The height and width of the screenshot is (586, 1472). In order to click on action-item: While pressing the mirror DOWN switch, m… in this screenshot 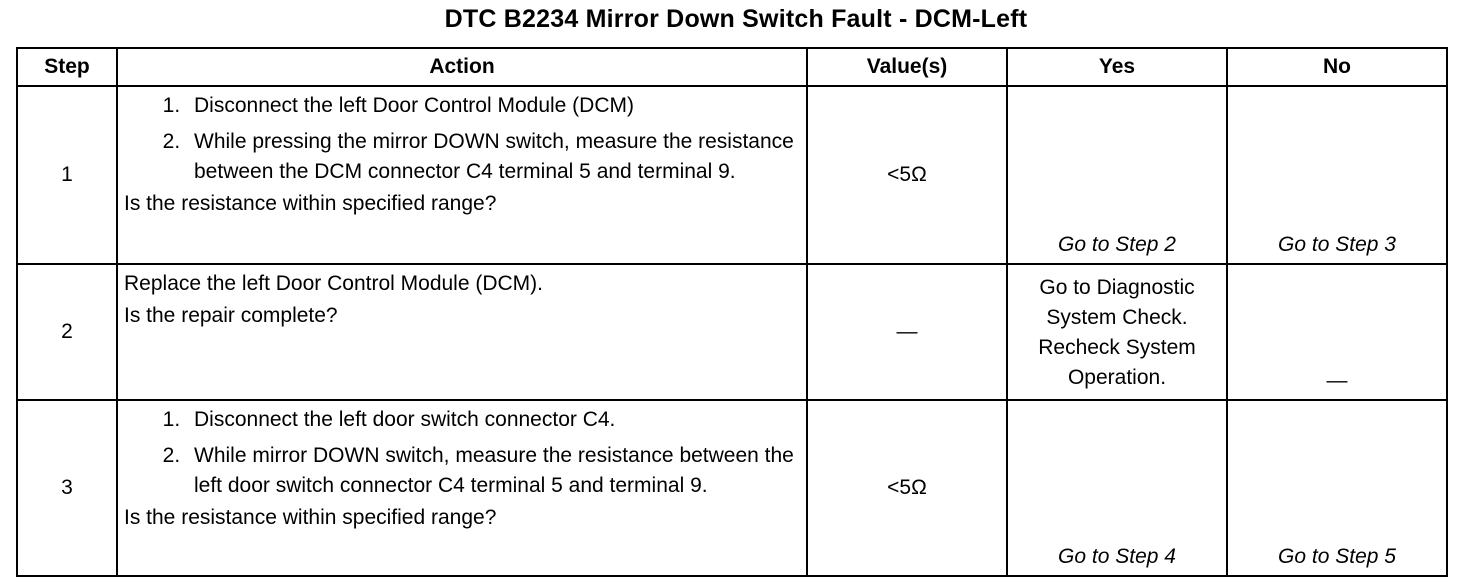, I will do `click(493, 157)`.